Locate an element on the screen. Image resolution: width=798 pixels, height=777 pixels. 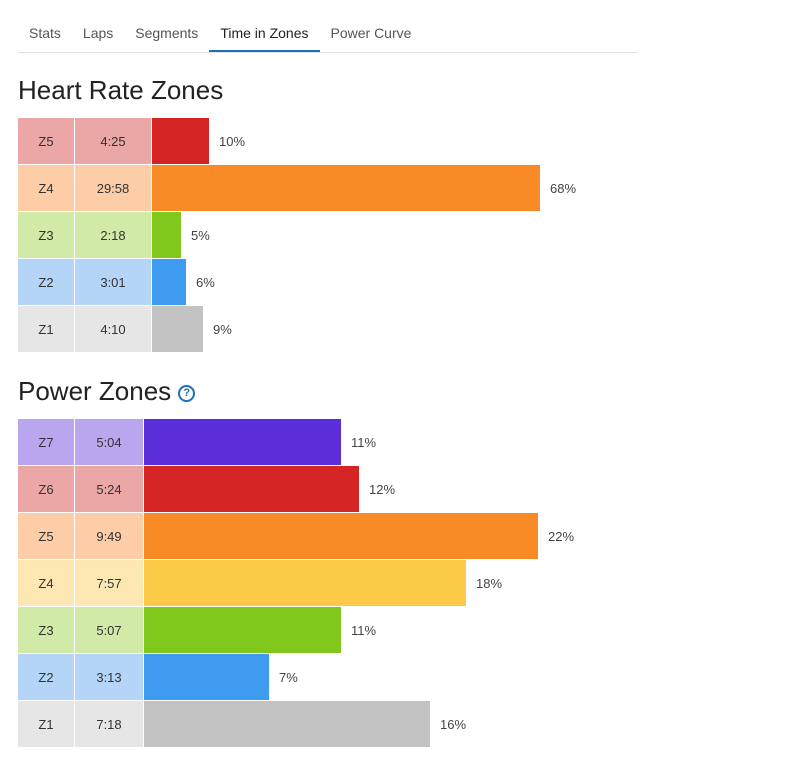
zone-bar-area: 6% is located at coordinates (183, 282).